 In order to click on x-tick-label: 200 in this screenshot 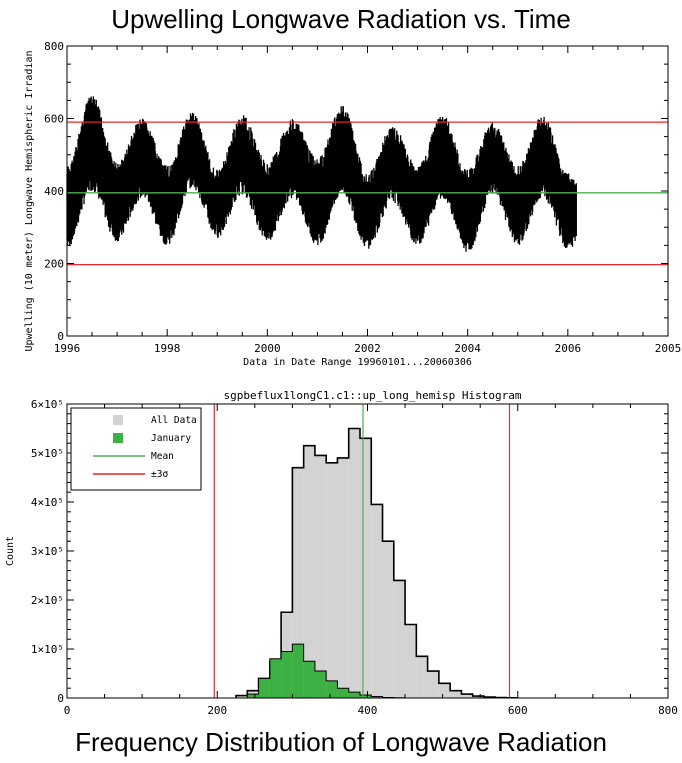, I will do `click(217, 710)`.